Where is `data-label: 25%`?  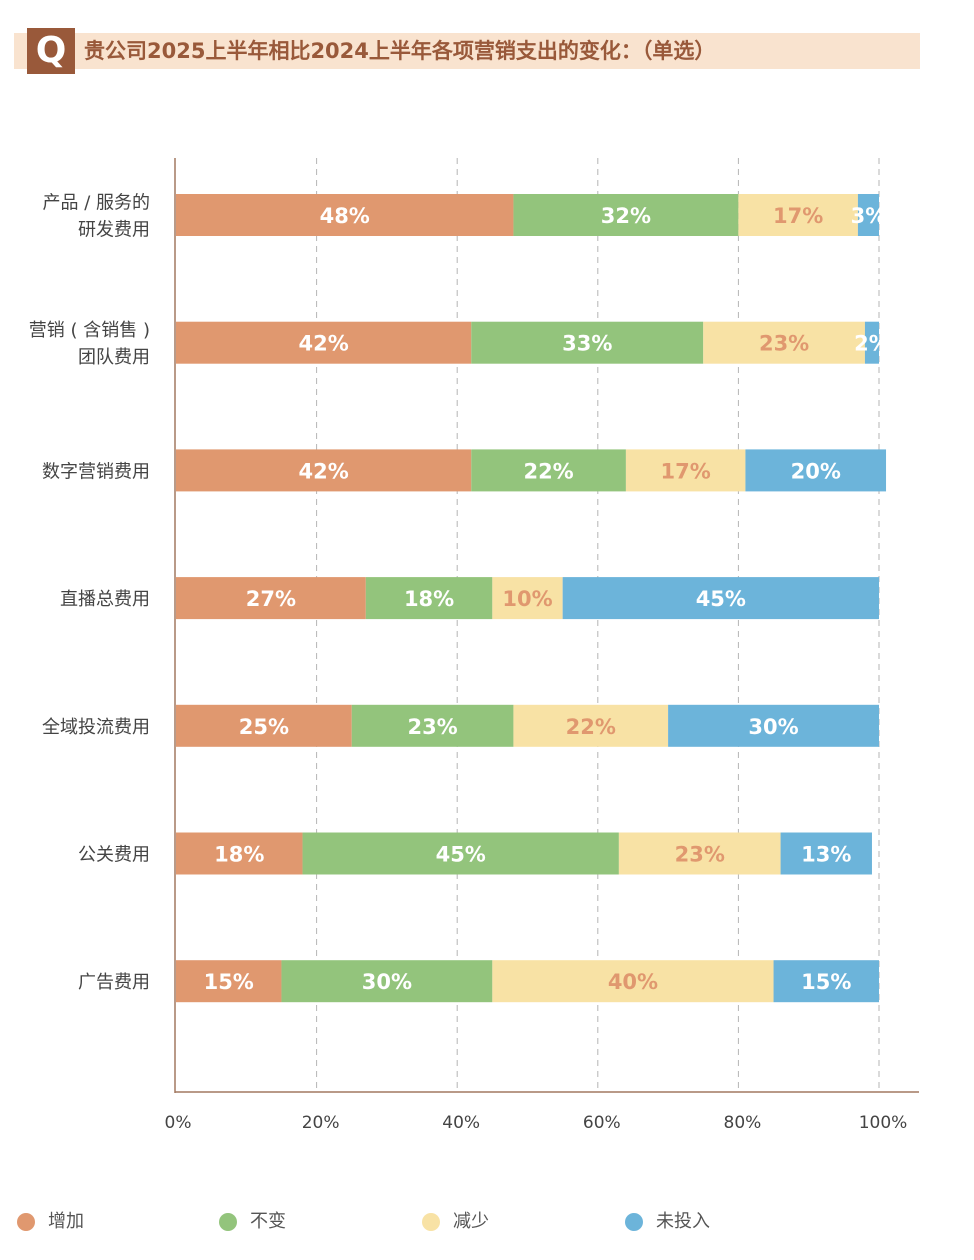
data-label: 25% is located at coordinates (264, 727).